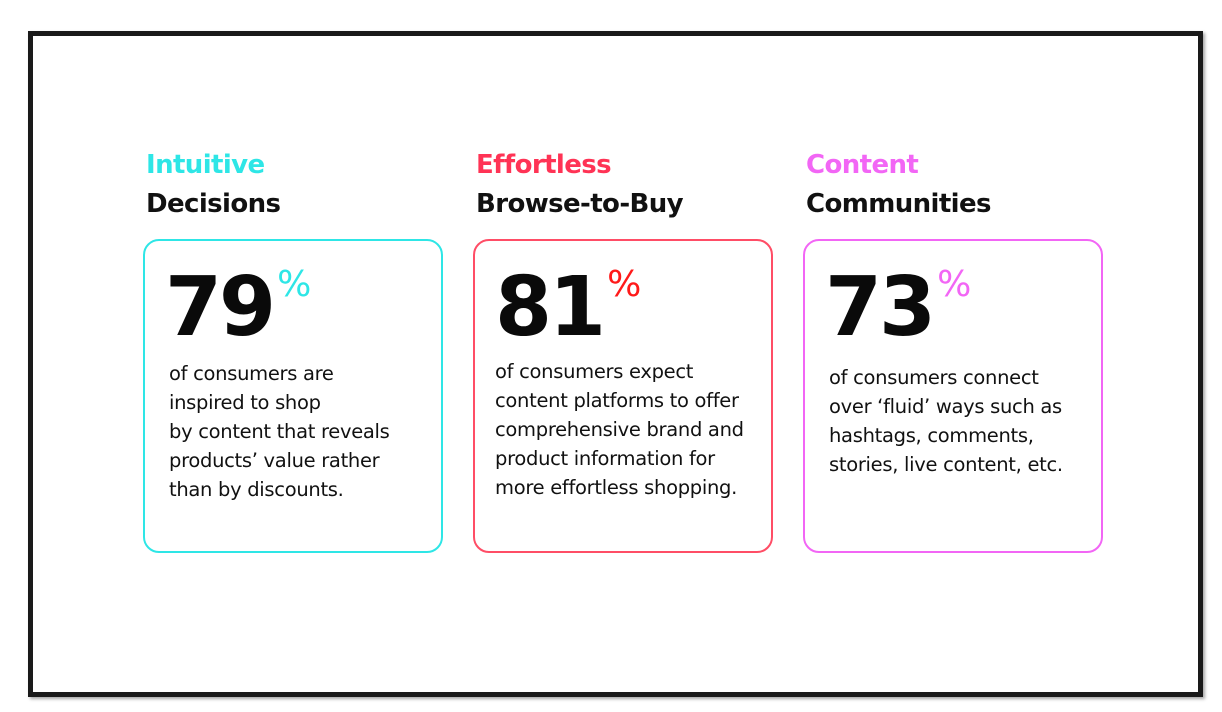  I want to click on description-line: product information for, so click(605, 458).